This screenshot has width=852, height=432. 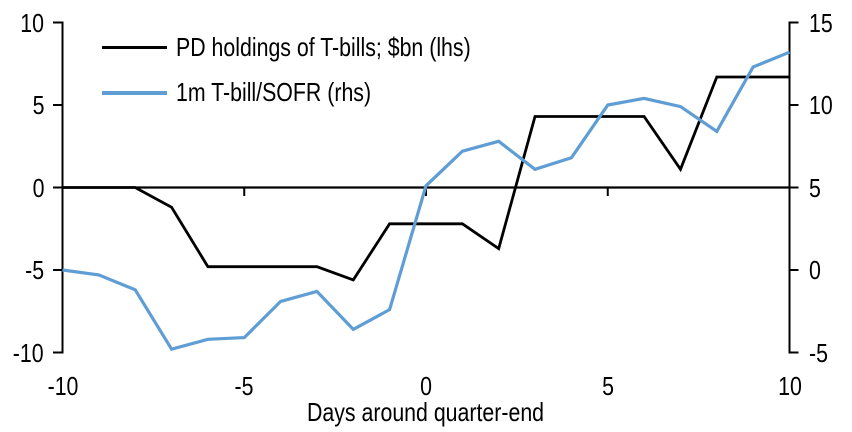 What do you see at coordinates (818, 352) in the screenshot?
I see `right-axis-tick-label: -5` at bounding box center [818, 352].